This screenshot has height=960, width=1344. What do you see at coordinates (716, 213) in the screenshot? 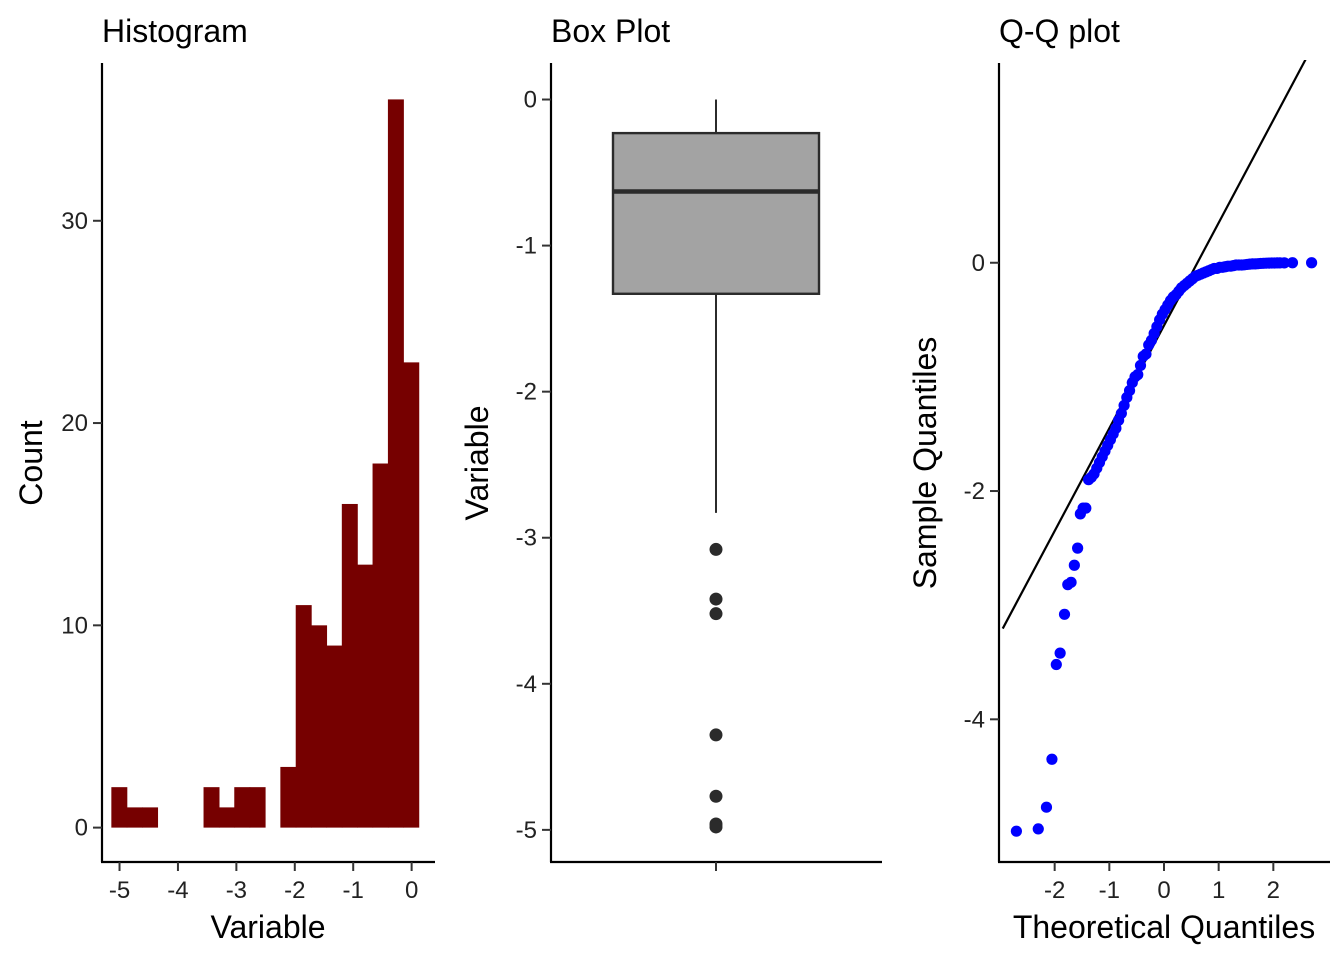
I see `boxplot-box` at bounding box center [716, 213].